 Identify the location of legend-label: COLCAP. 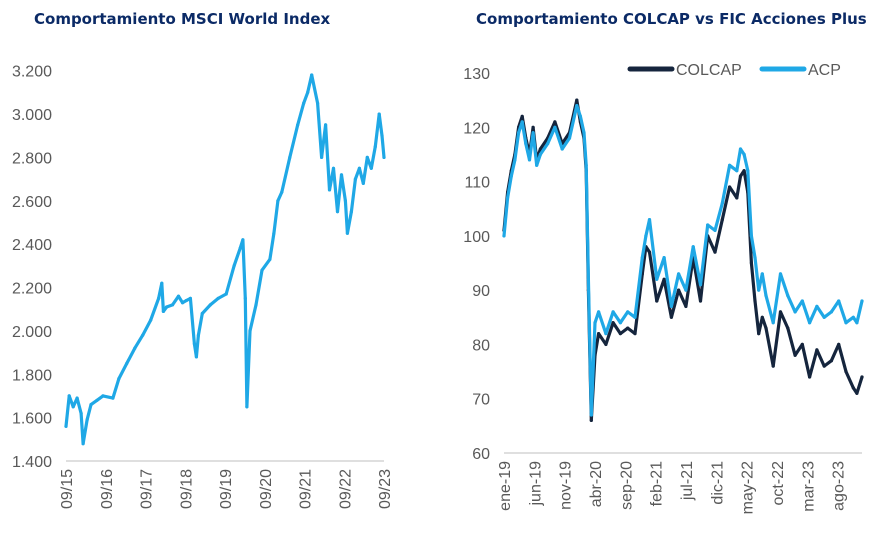
(709, 70).